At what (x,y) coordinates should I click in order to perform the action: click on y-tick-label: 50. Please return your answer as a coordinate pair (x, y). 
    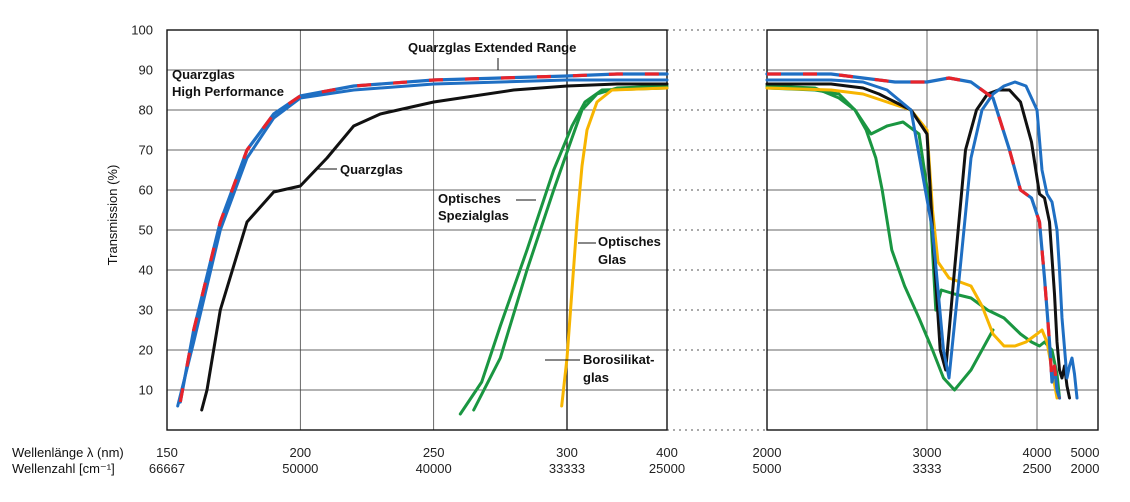
    Looking at the image, I should click on (146, 230).